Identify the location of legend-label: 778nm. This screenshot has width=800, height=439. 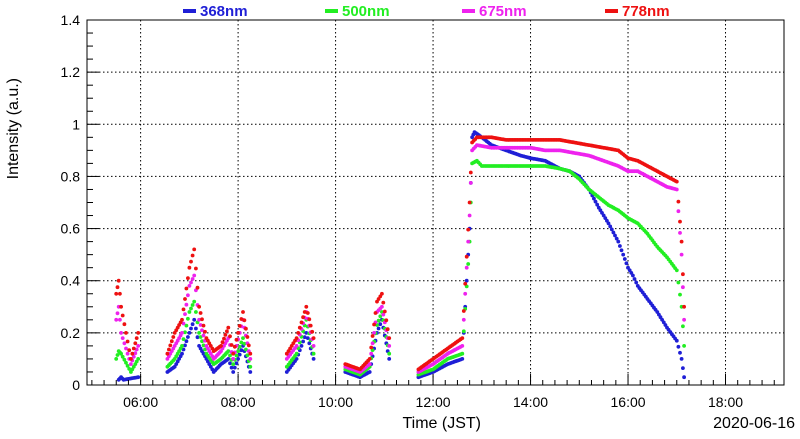
(646, 11).